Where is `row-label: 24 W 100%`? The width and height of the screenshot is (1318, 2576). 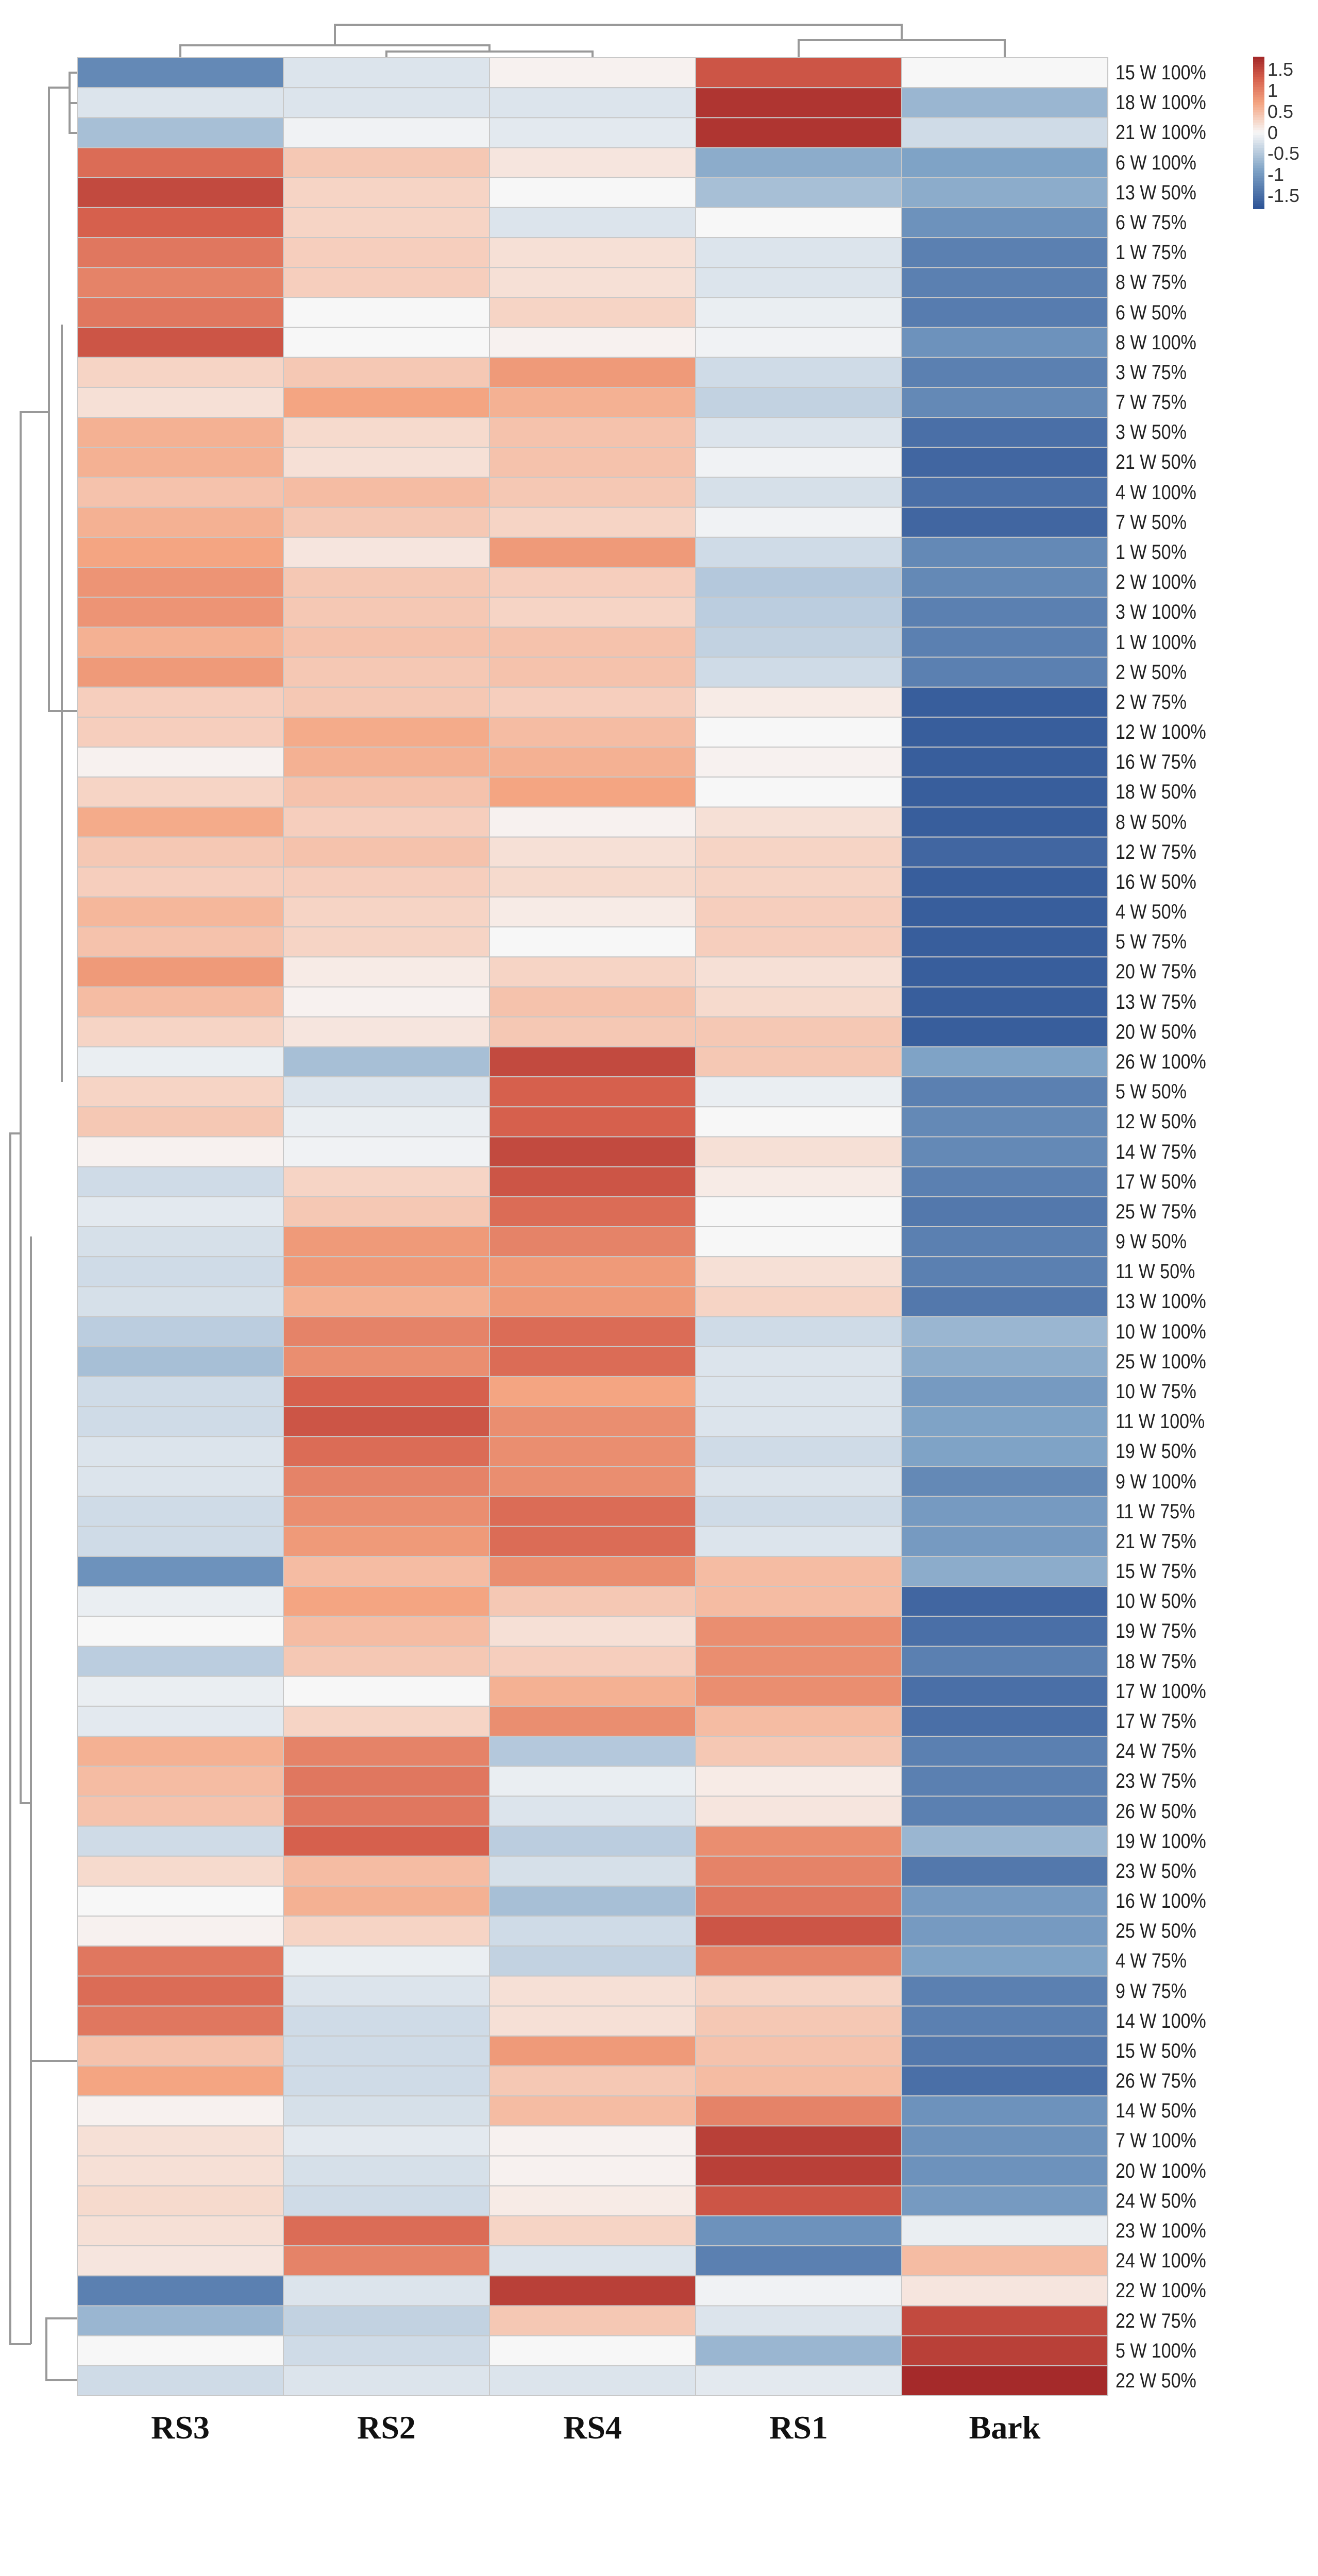 row-label: 24 W 100% is located at coordinates (1161, 2261).